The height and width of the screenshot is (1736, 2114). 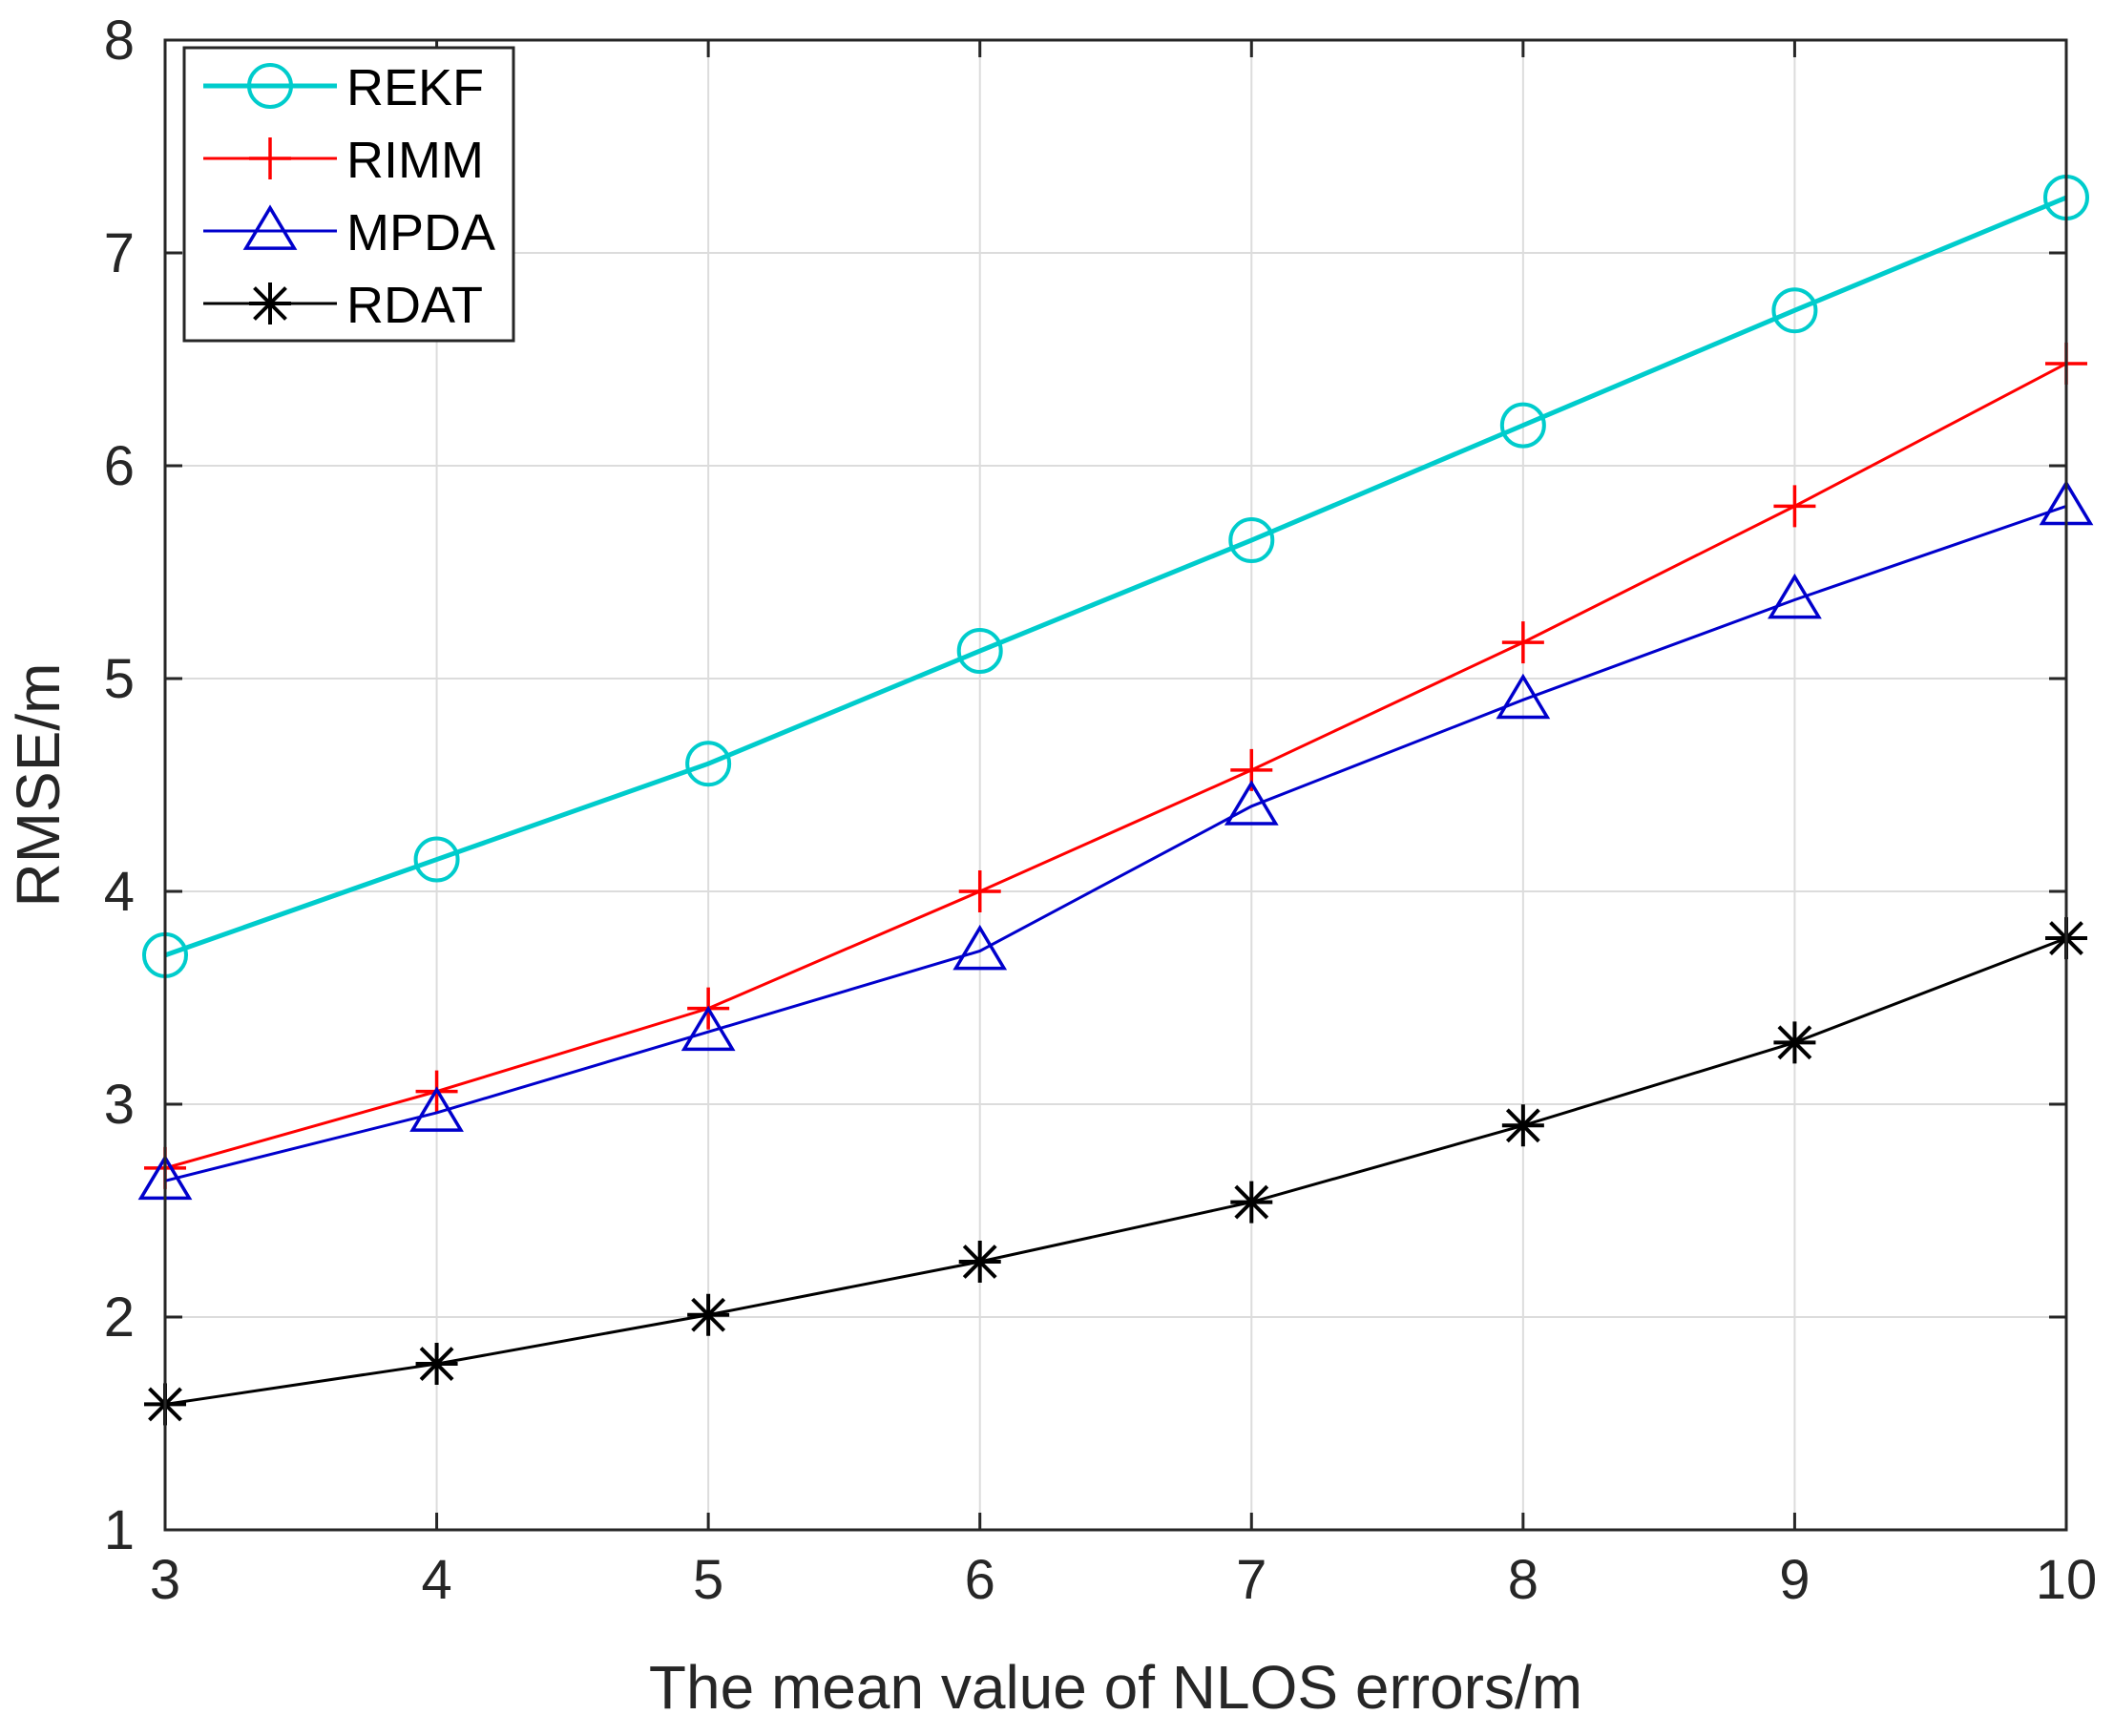 I want to click on y-tick-label: 6, so click(x=119, y=466).